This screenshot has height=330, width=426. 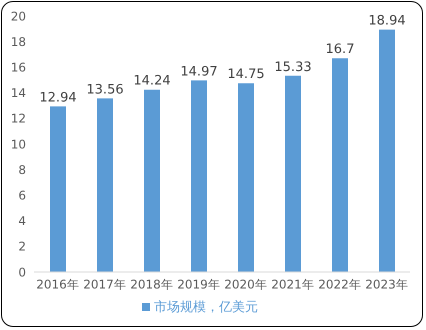 What do you see at coordinates (22, 221) in the screenshot?
I see `y-tick-label: 4` at bounding box center [22, 221].